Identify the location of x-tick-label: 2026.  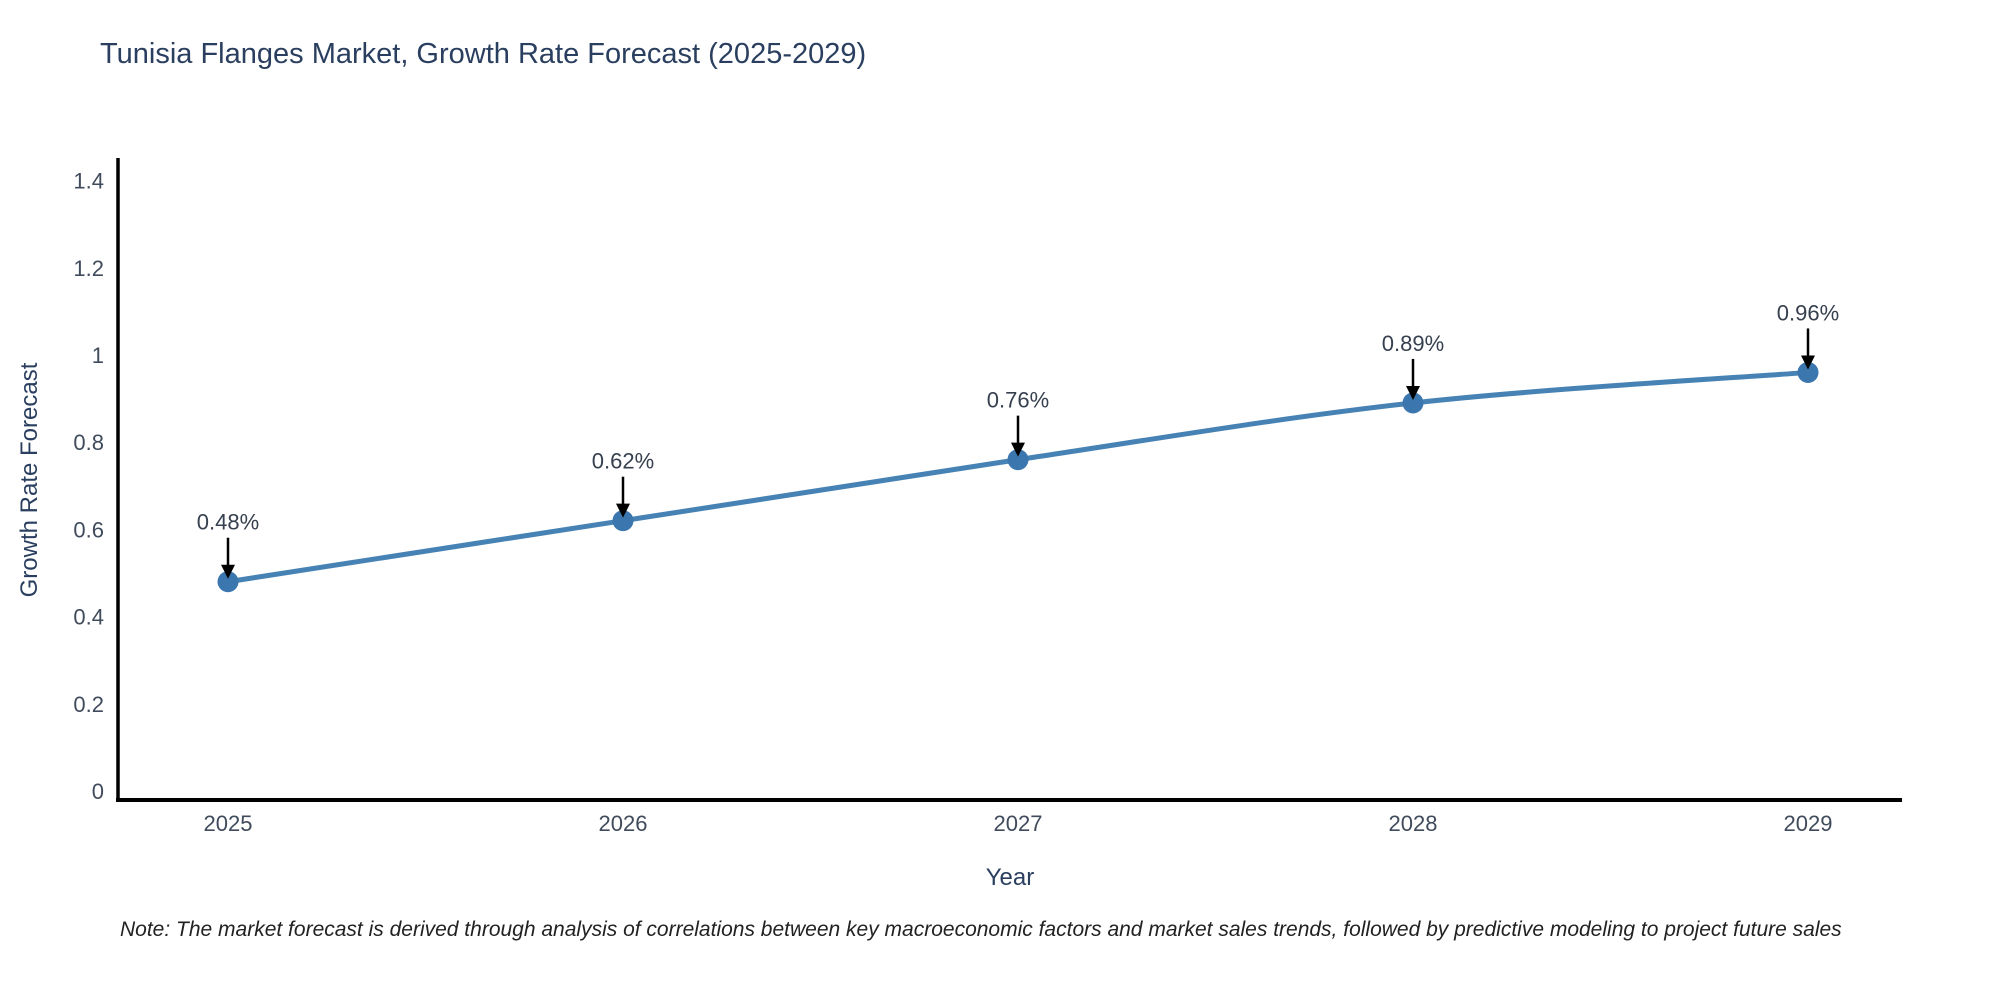
(623, 823).